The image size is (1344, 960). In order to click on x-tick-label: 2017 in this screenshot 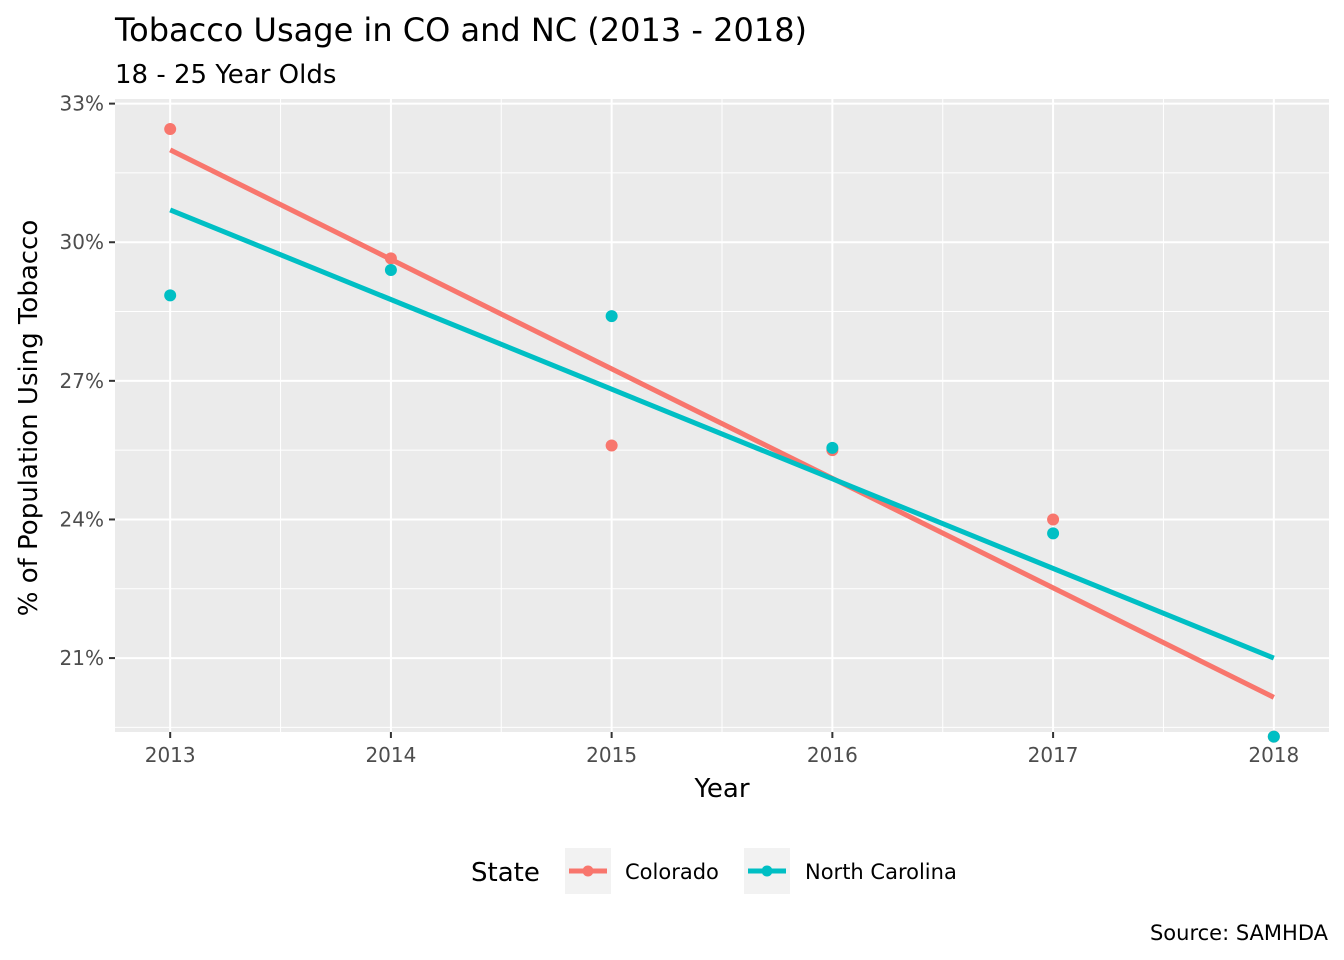, I will do `click(1053, 755)`.